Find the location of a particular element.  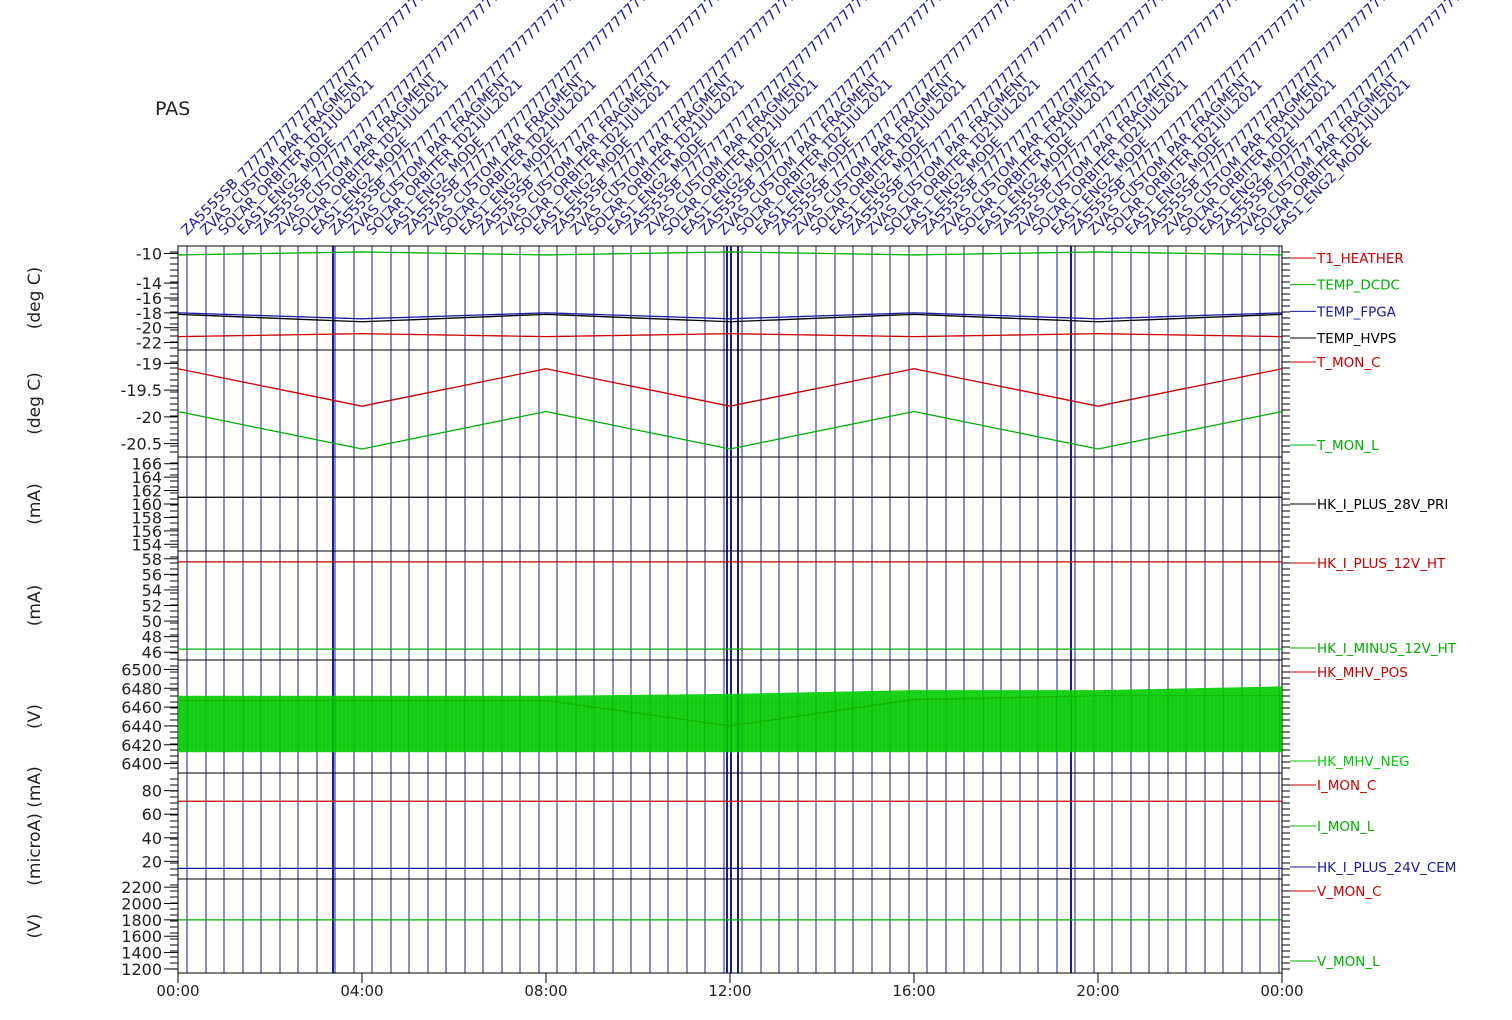

series-line-t_mon_c is located at coordinates (730, 387).